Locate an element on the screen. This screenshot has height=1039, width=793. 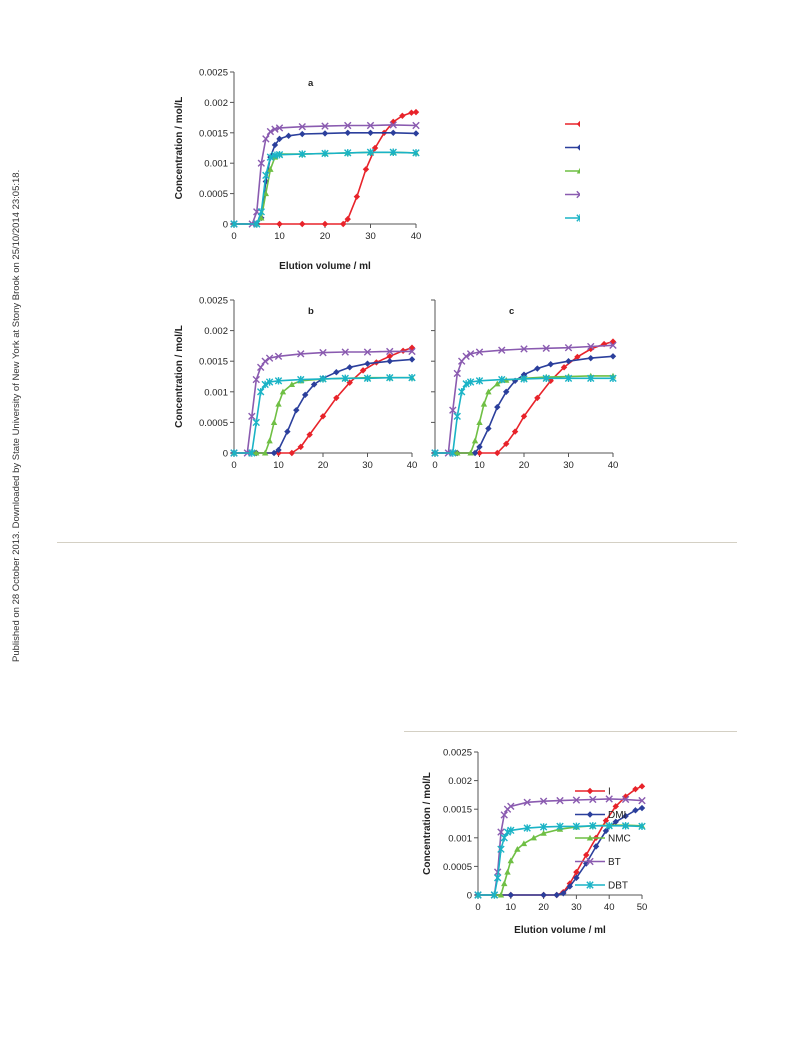
panel-label: a is located at coordinates (311, 83).